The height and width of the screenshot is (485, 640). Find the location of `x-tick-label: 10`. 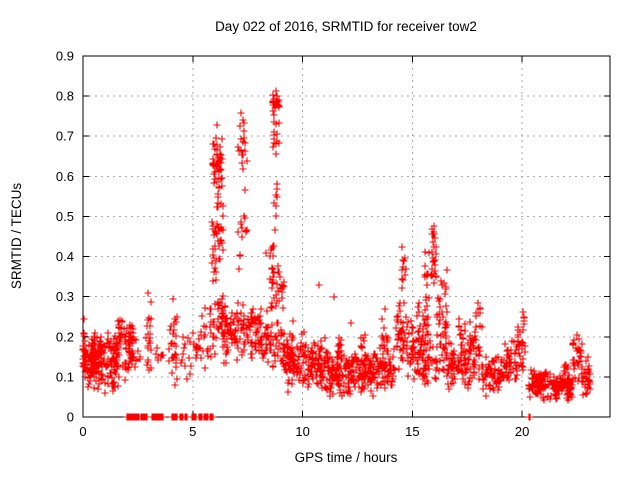

x-tick-label: 10 is located at coordinates (302, 431).